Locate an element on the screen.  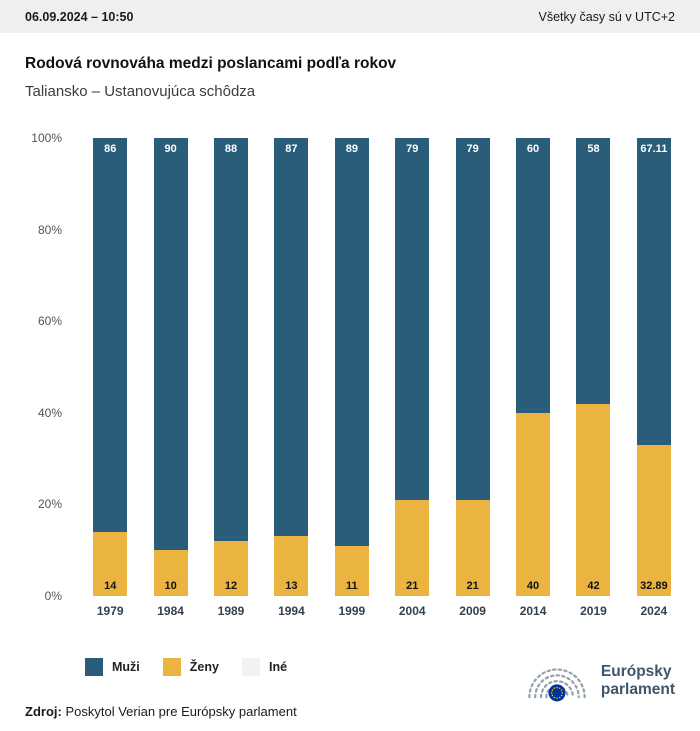
bar-value-label-muzi: 90 is located at coordinates (170, 149).